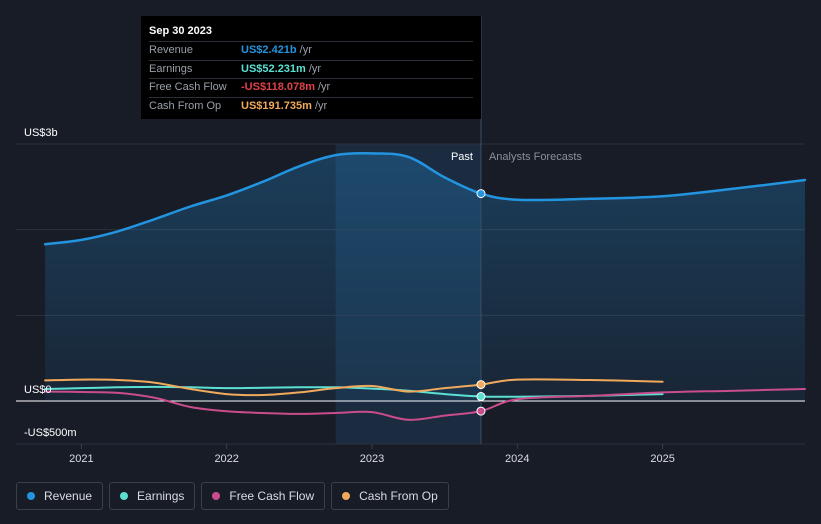 The image size is (821, 524). What do you see at coordinates (272, 496) in the screenshot?
I see `legend-label: Free Cash Flow` at bounding box center [272, 496].